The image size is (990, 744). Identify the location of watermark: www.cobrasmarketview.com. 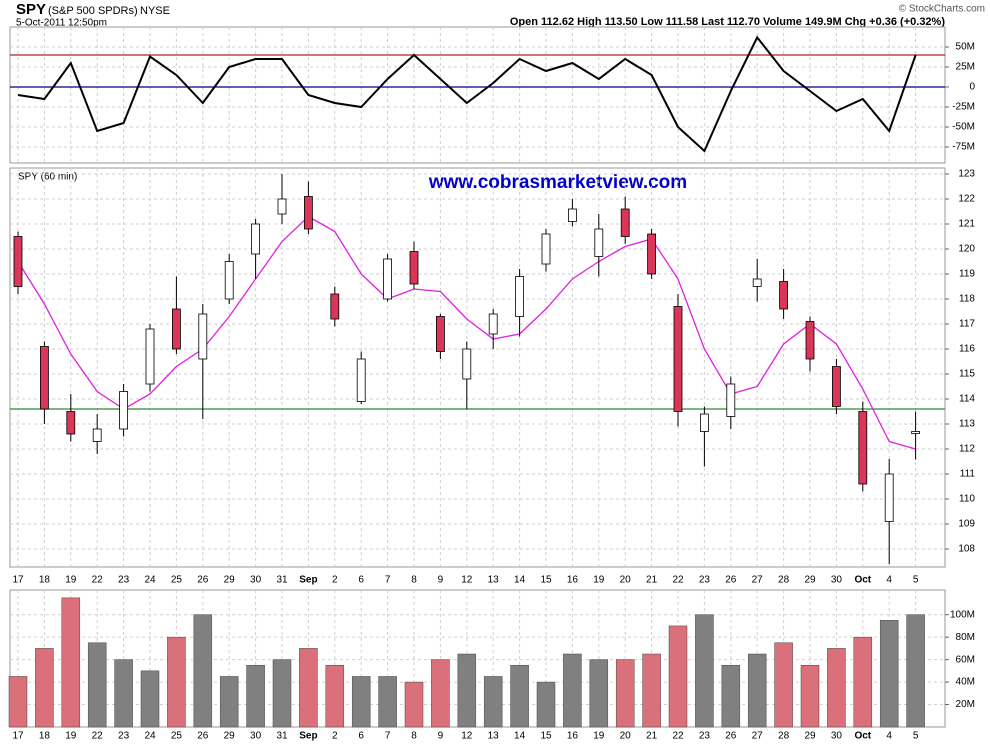
(557, 182).